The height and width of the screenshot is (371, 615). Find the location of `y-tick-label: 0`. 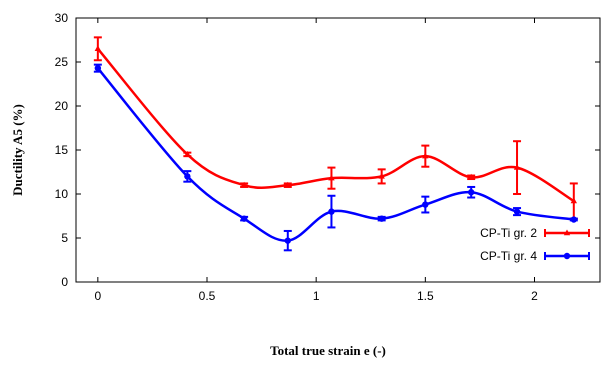

y-tick-label: 0 is located at coordinates (64, 282).